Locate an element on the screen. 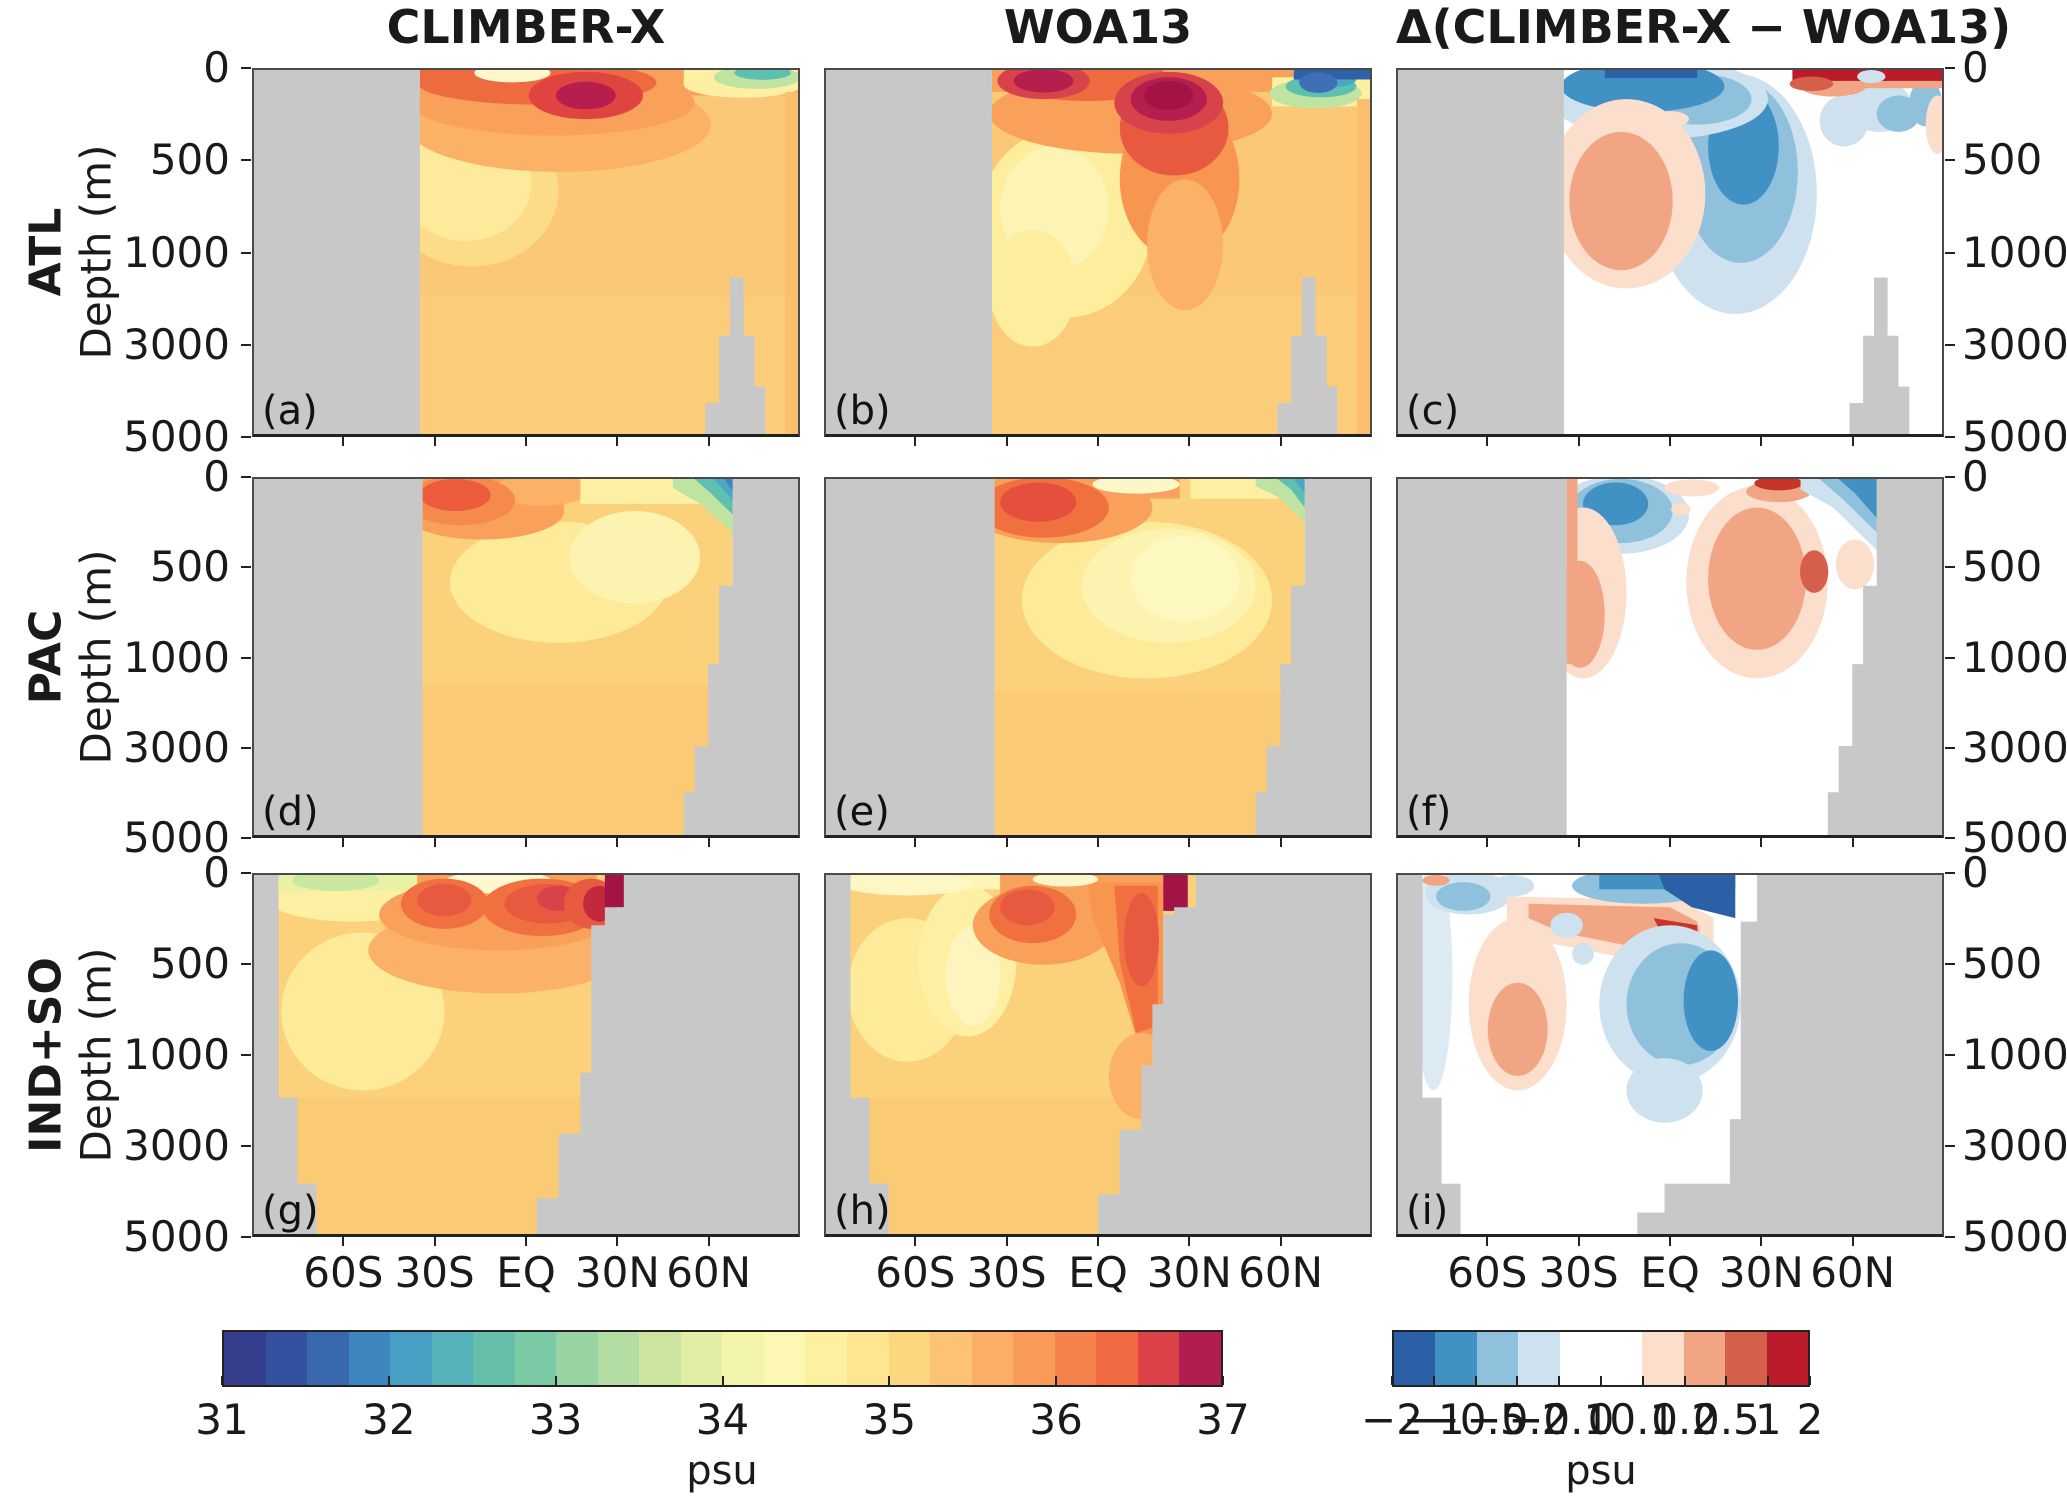 The height and width of the screenshot is (1503, 2067). panel-letter-c: (c) is located at coordinates (1433, 411).